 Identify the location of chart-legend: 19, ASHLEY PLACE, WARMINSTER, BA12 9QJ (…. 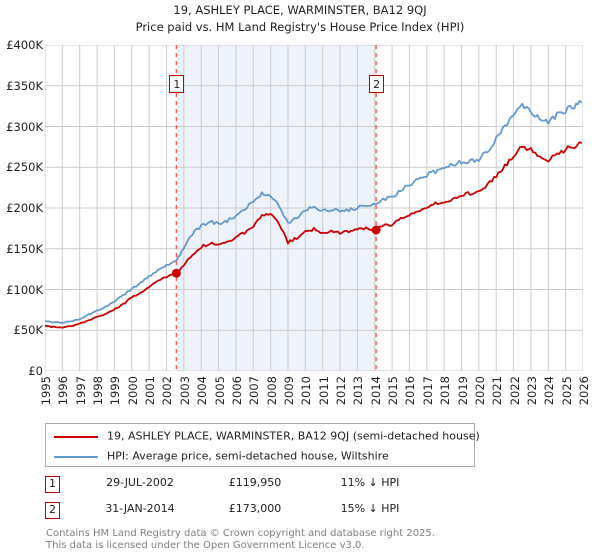
(262, 445).